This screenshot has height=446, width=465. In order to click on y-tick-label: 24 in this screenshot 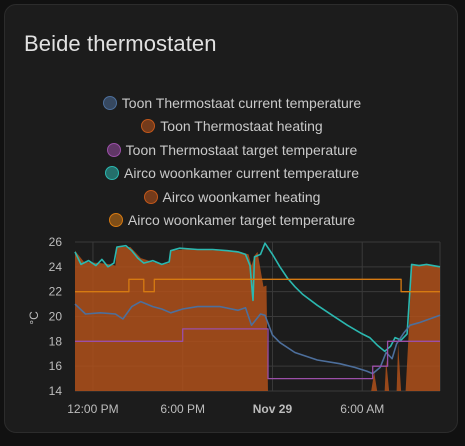, I will do `click(56, 267)`.